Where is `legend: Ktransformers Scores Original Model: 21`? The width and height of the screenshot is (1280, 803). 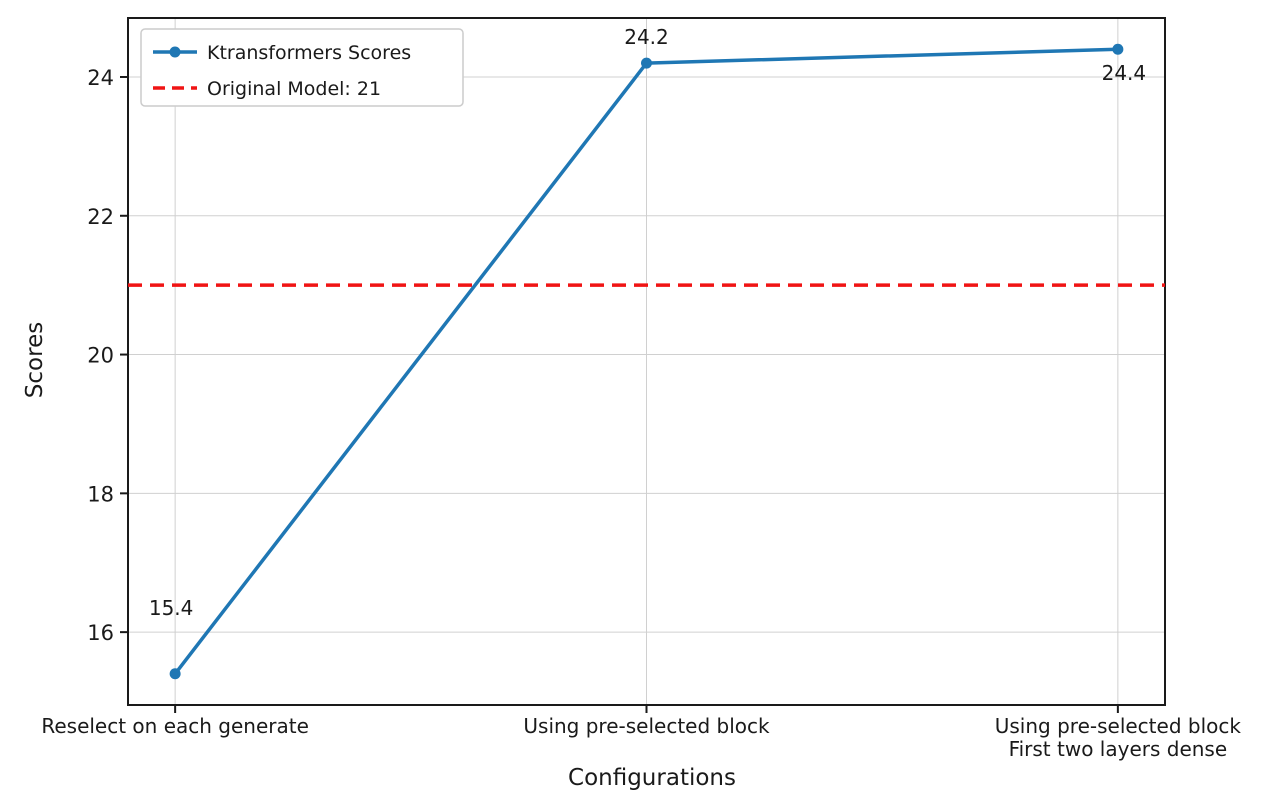 legend: Ktransformers Scores Original Model: 21 is located at coordinates (302, 67).